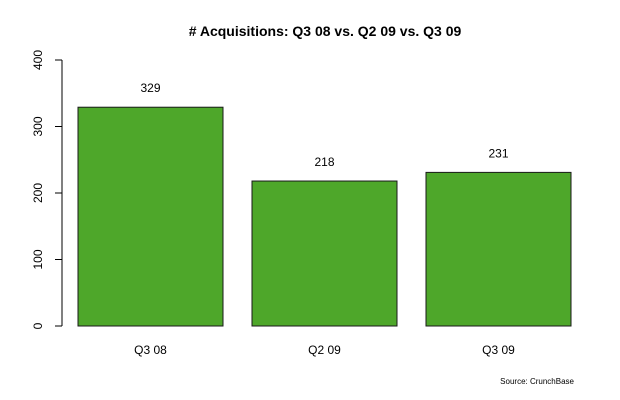 The height and width of the screenshot is (400, 620). What do you see at coordinates (498, 350) in the screenshot?
I see `x-category-label: Q3 09` at bounding box center [498, 350].